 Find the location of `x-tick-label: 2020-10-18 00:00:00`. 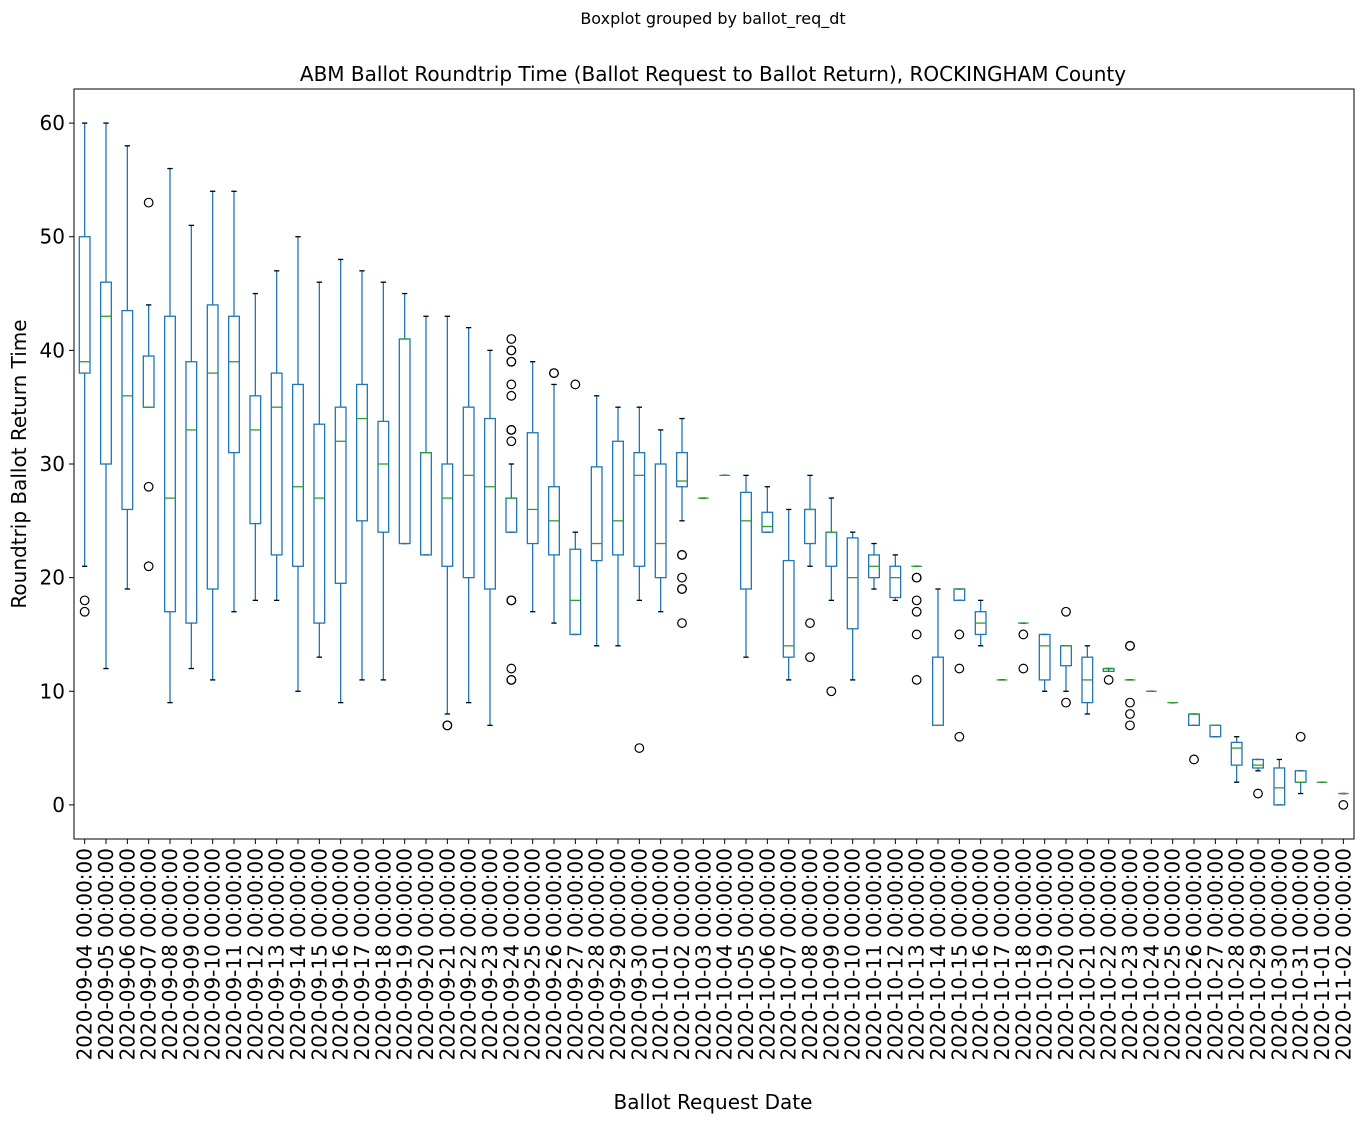

x-tick-label: 2020-10-18 00:00:00 is located at coordinates (1023, 954).